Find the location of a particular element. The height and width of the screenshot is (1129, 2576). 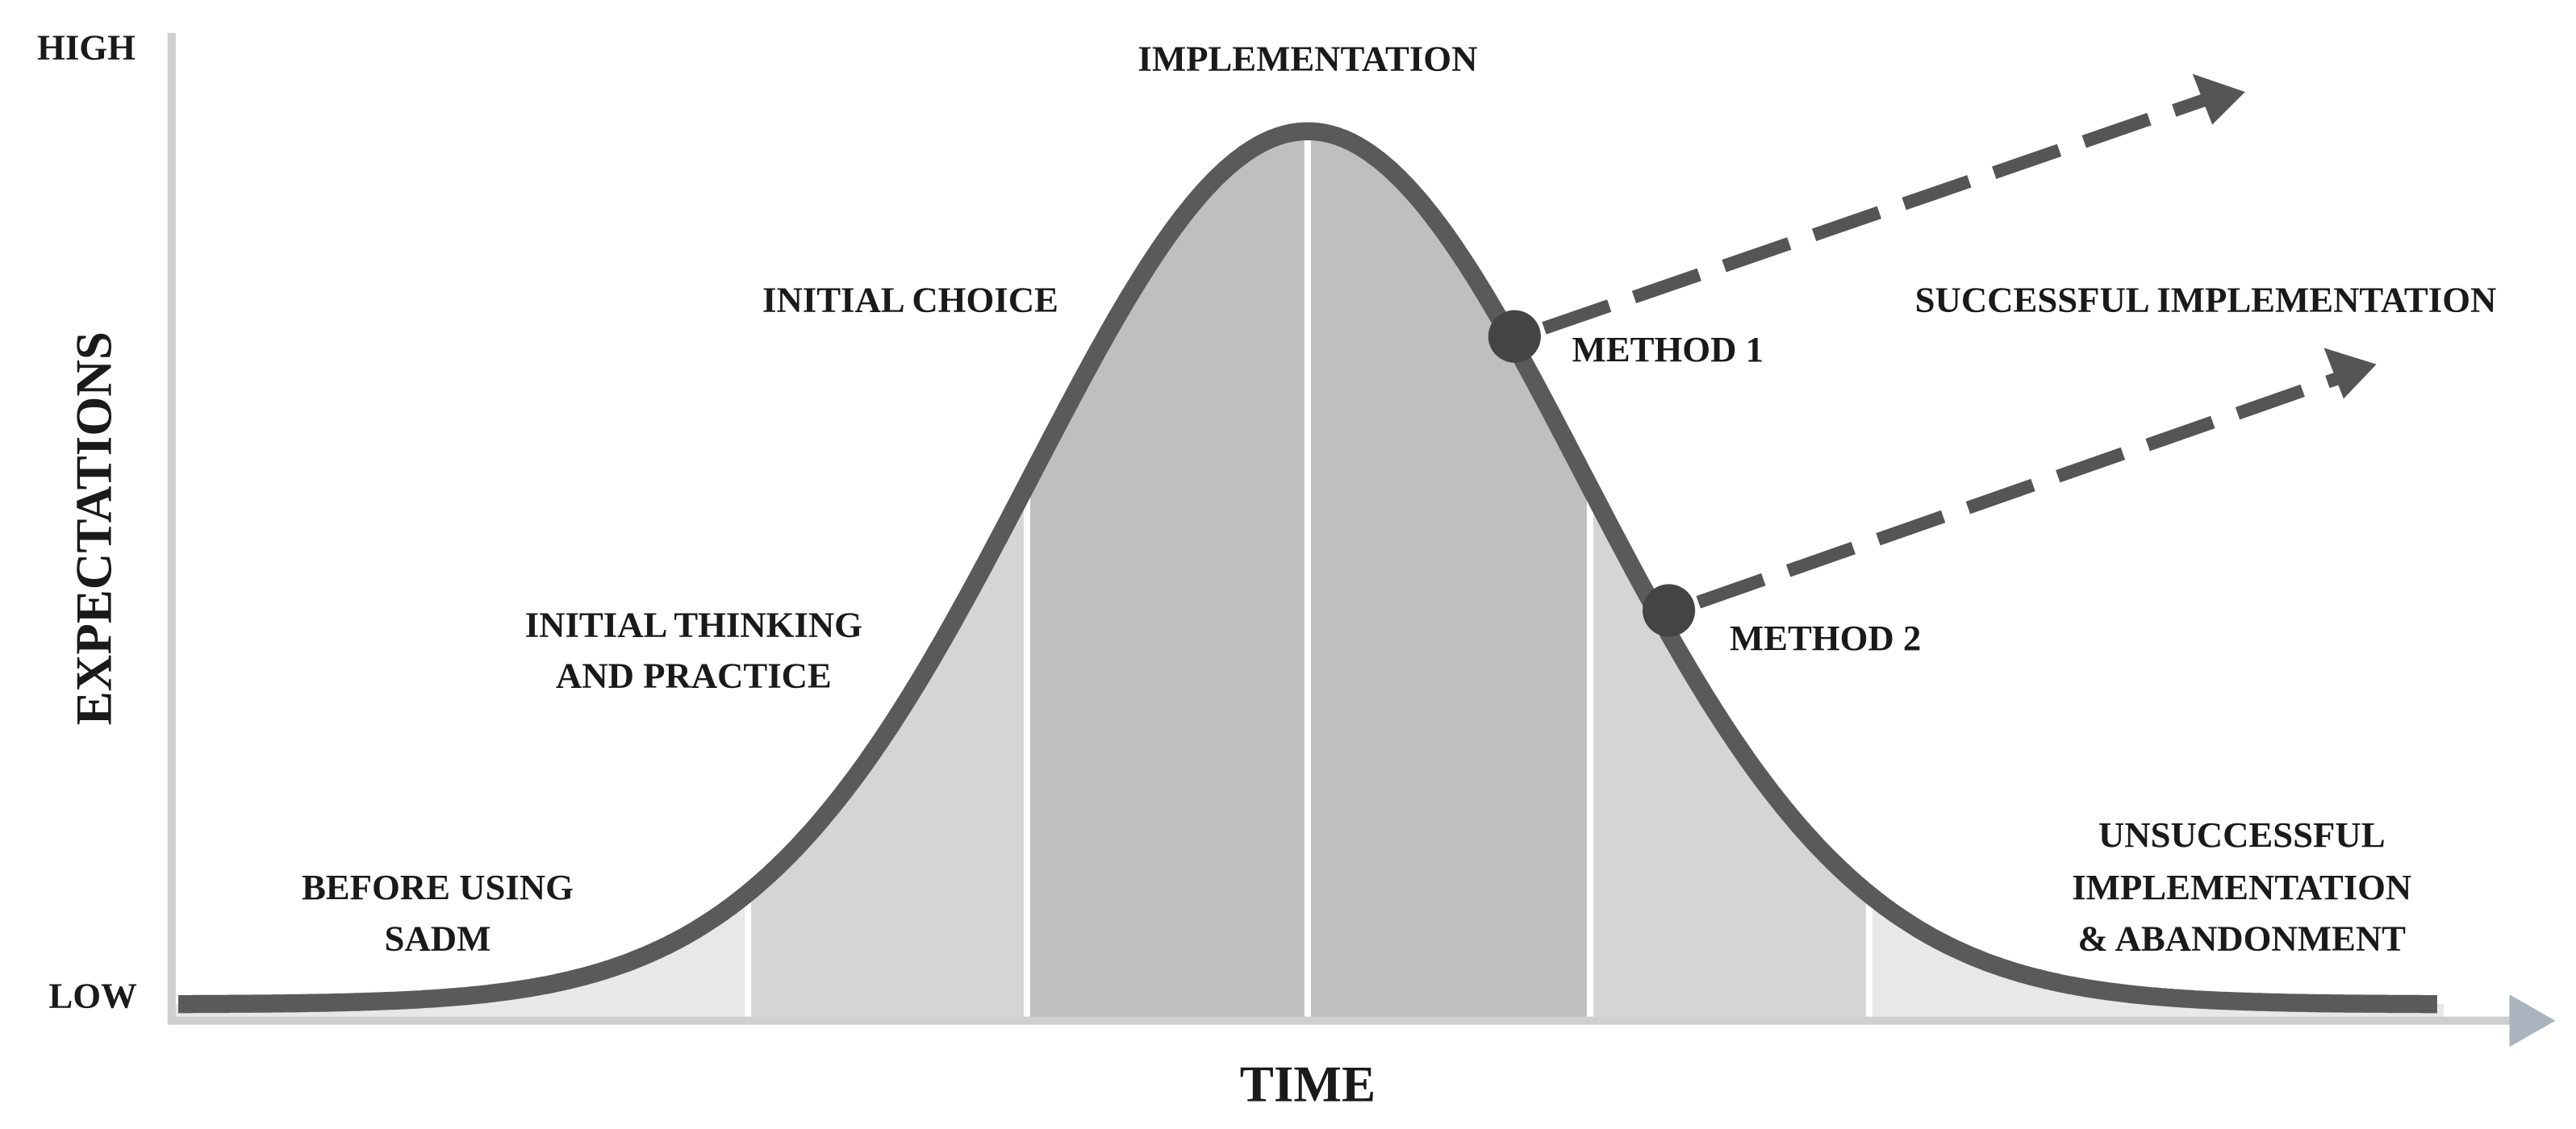

y-axis-title: EXPECTATIONS is located at coordinates (94, 528).